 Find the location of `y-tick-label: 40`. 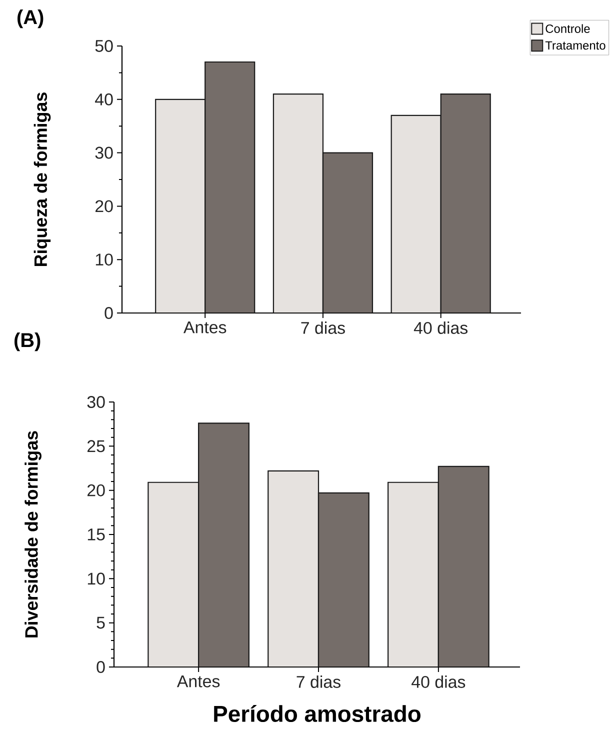

y-tick-label: 40 is located at coordinates (104, 99).